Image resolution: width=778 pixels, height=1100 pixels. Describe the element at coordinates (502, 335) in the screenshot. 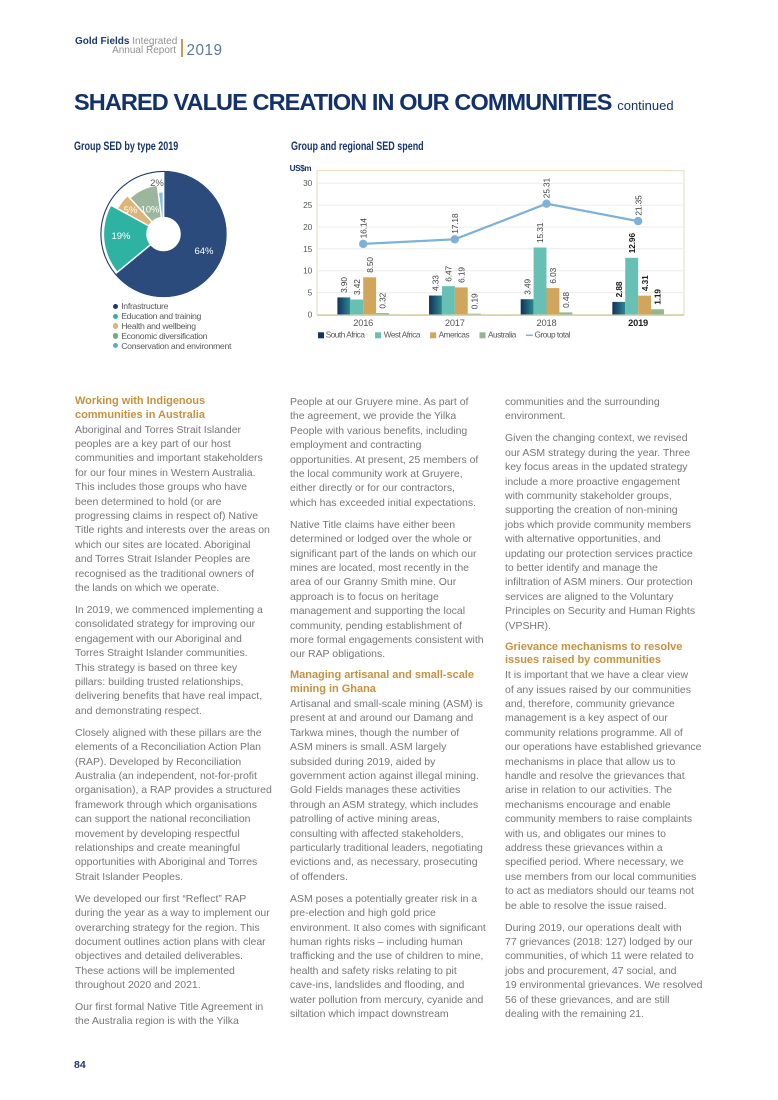

I see `svg-text: Australia` at that location.